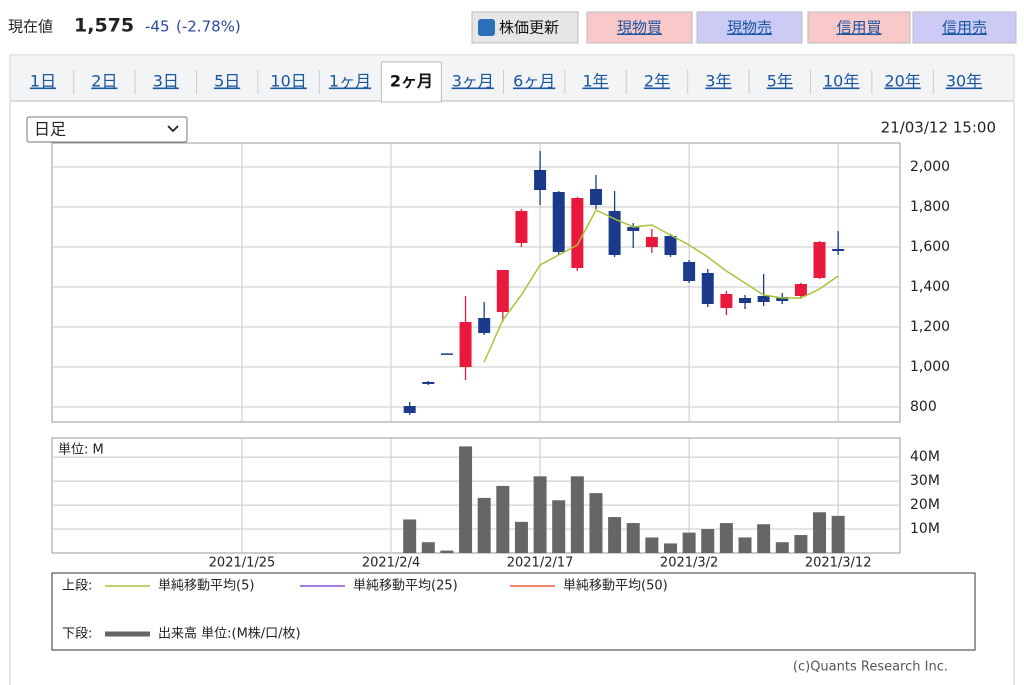  I want to click on price-change: -45, so click(157, 27).